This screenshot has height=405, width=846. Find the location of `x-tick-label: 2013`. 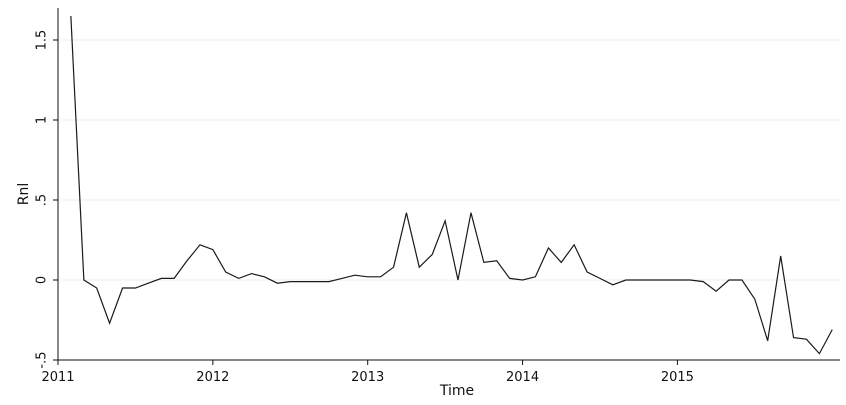

x-tick-label: 2013 is located at coordinates (367, 377).